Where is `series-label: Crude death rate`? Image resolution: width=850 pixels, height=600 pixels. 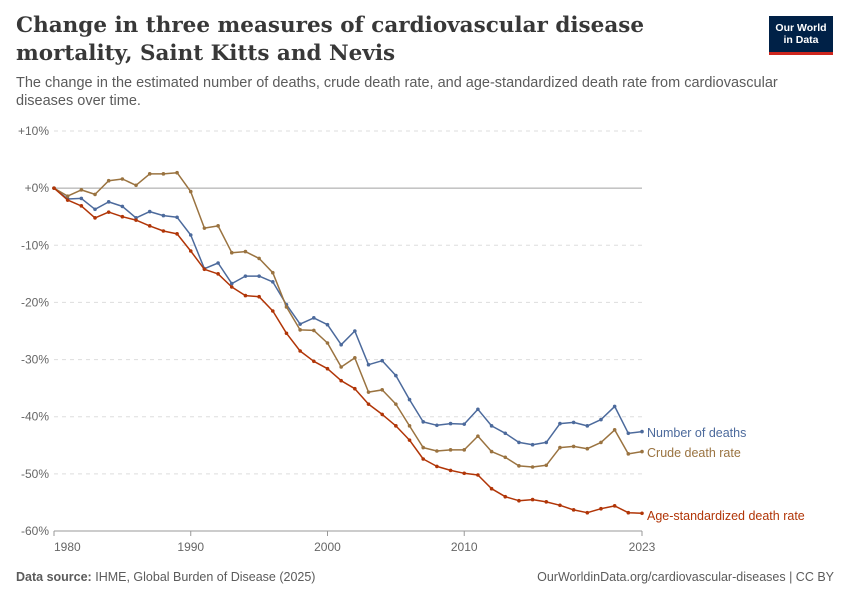 series-label: Crude death rate is located at coordinates (694, 453).